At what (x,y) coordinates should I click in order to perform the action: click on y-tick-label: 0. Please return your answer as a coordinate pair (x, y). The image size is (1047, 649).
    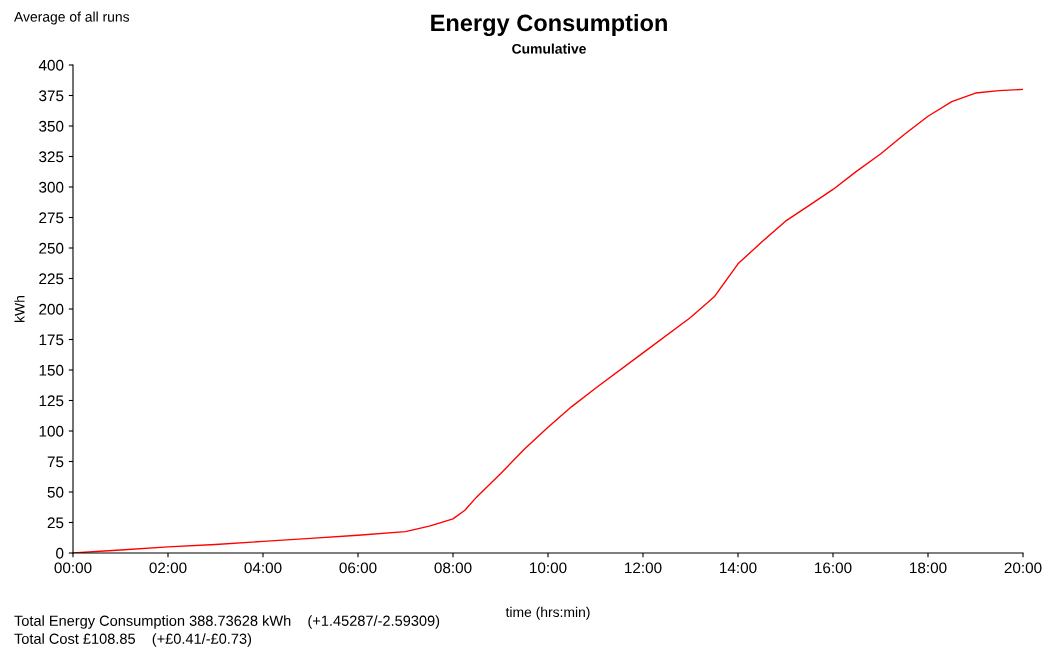
    Looking at the image, I should click on (60, 553).